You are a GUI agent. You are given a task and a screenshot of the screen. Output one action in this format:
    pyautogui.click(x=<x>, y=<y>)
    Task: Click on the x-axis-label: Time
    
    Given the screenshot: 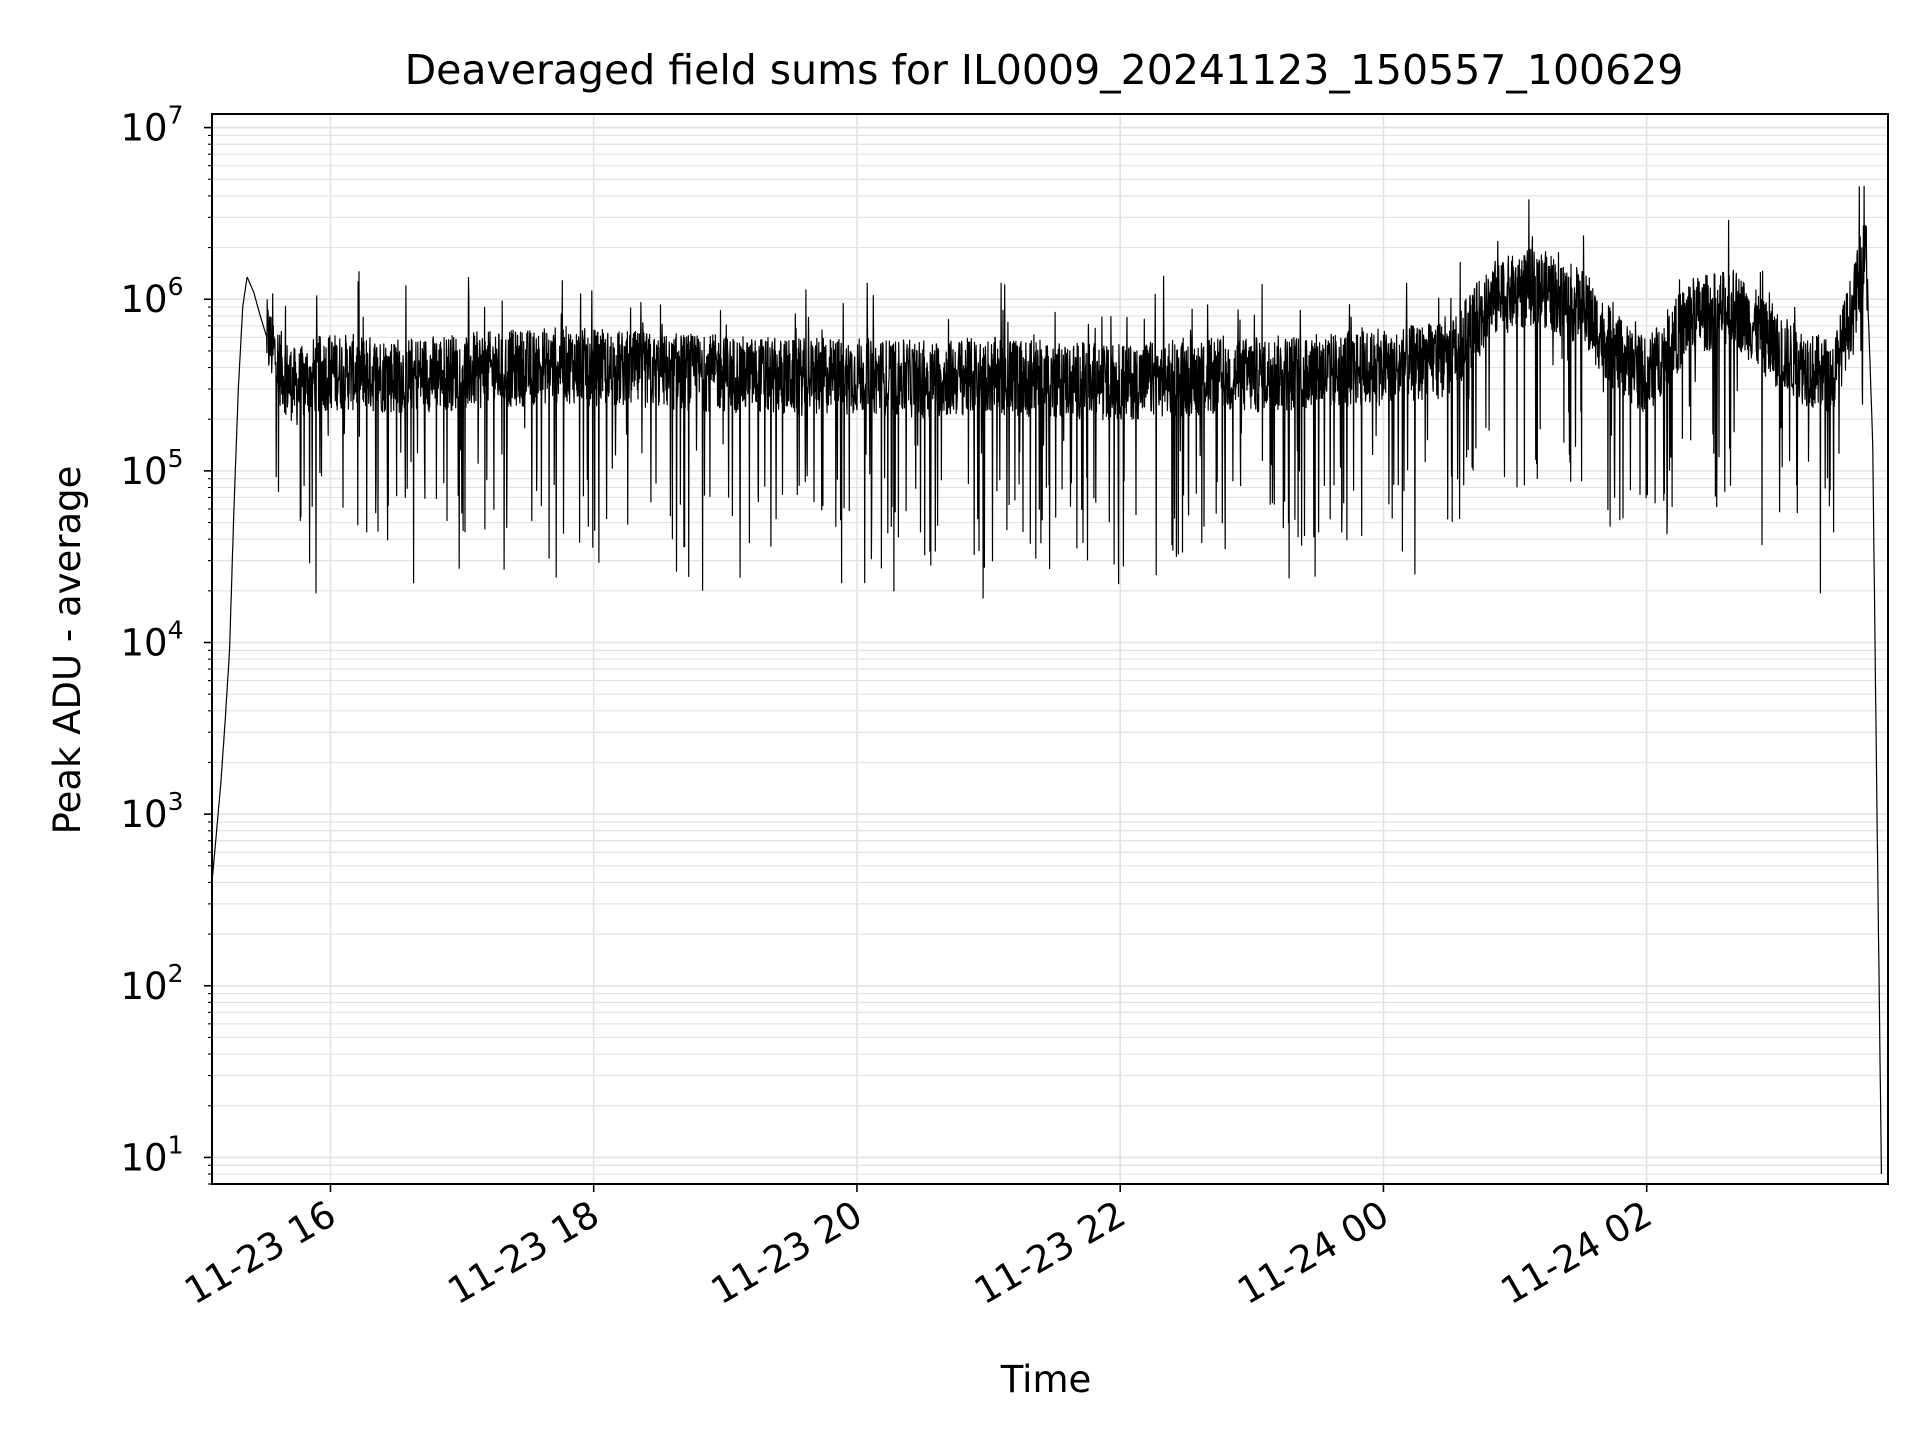 What is the action you would take?
    pyautogui.click(x=1046, y=1379)
    